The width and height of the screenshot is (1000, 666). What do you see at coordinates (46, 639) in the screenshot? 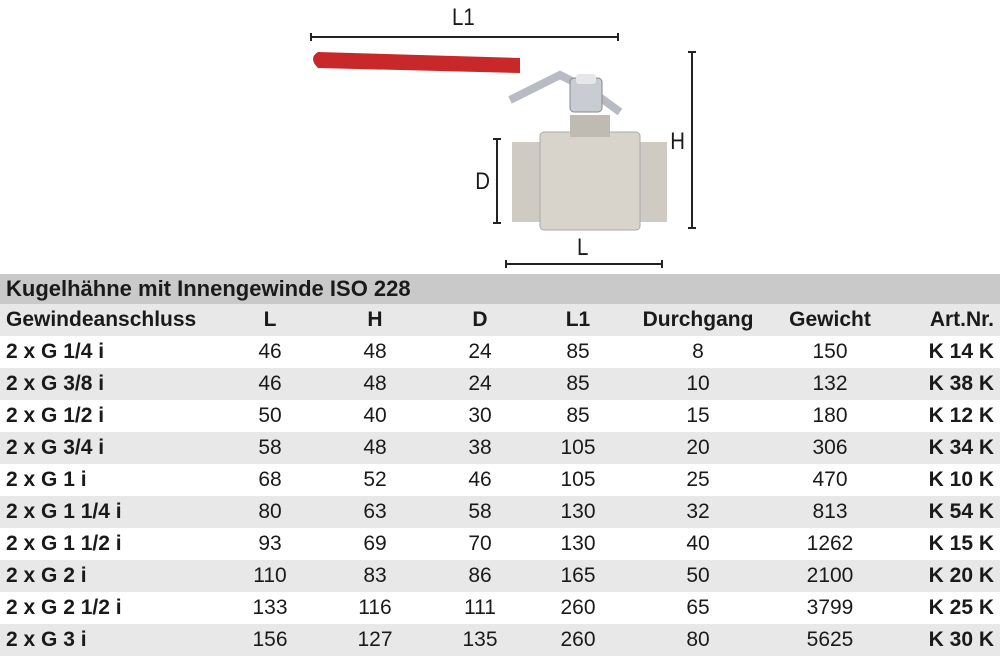
I see `cell-thread: 2 x G 3 i` at bounding box center [46, 639].